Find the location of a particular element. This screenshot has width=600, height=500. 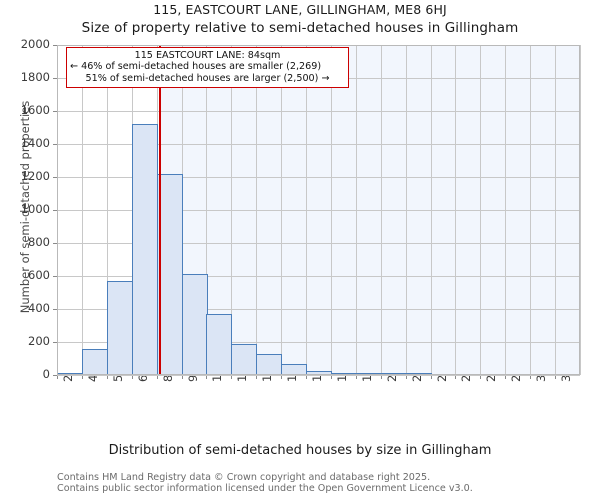

y-tick-label: 1600 is located at coordinates (35, 110).